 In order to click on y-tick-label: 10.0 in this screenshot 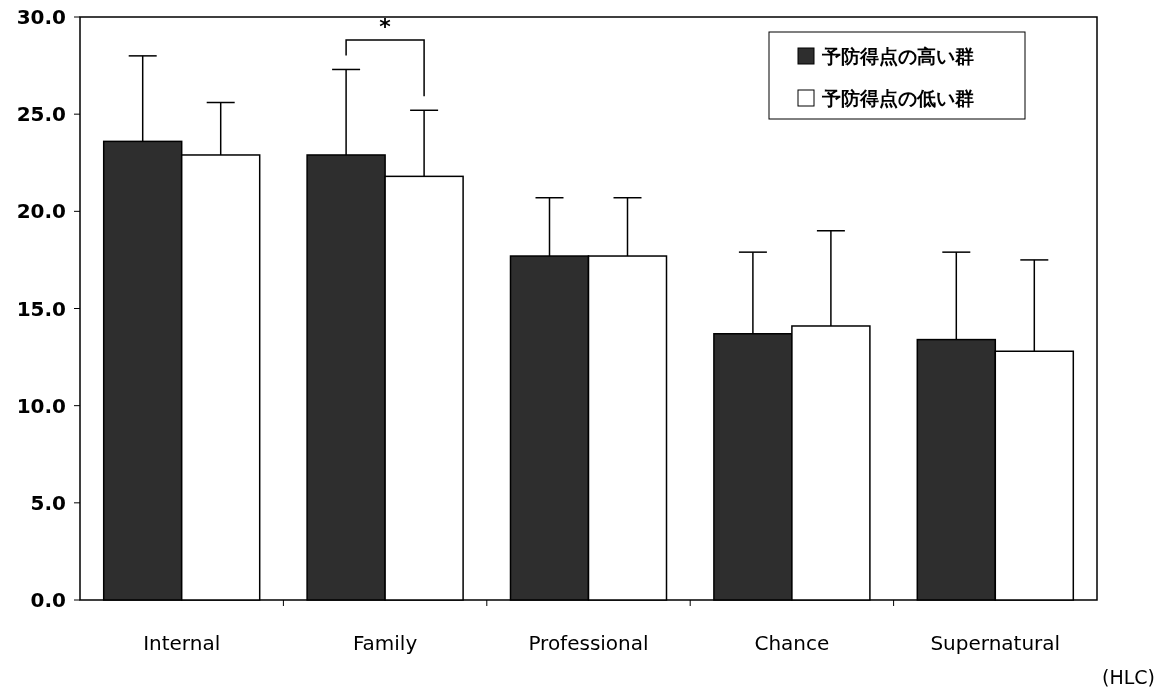, I will do `click(41, 405)`.